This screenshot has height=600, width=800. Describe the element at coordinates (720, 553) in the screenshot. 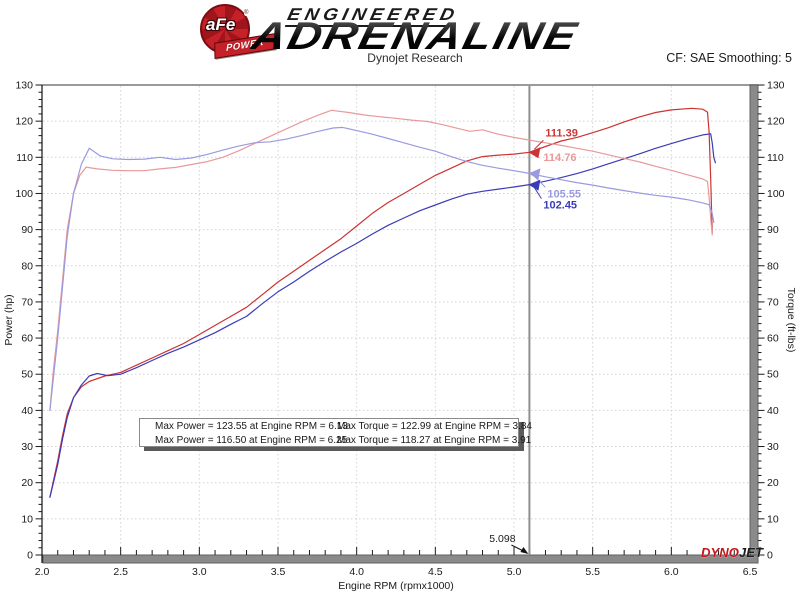

I see `dynojet-logo-dyno: DYNO` at that location.